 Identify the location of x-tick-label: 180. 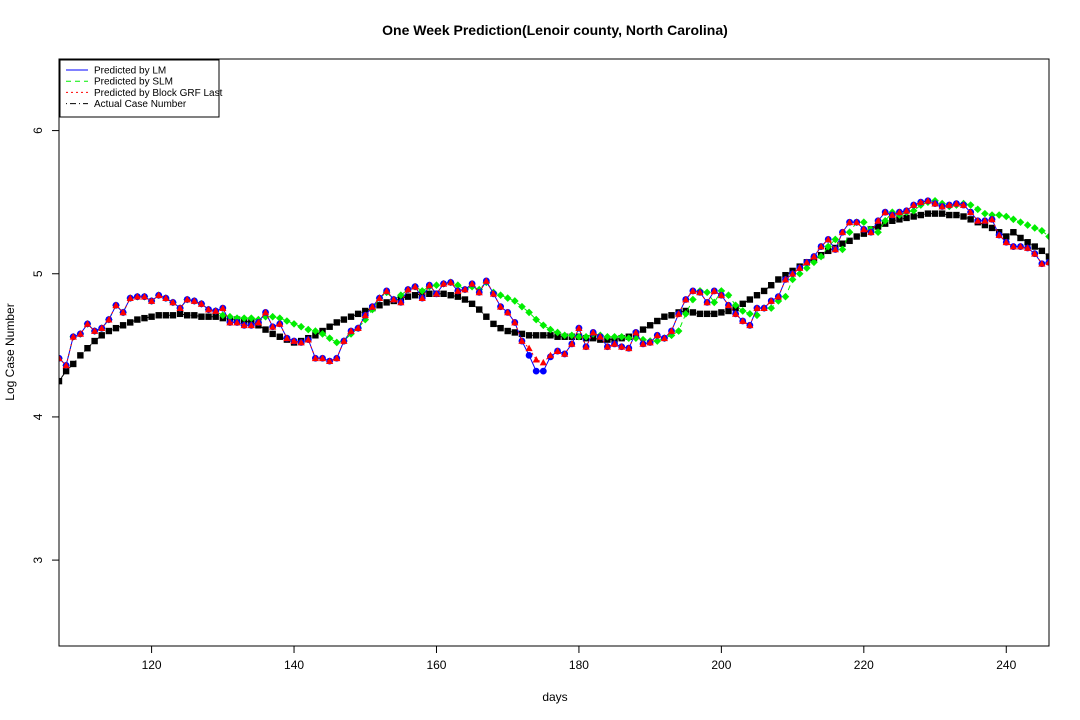
(579, 665).